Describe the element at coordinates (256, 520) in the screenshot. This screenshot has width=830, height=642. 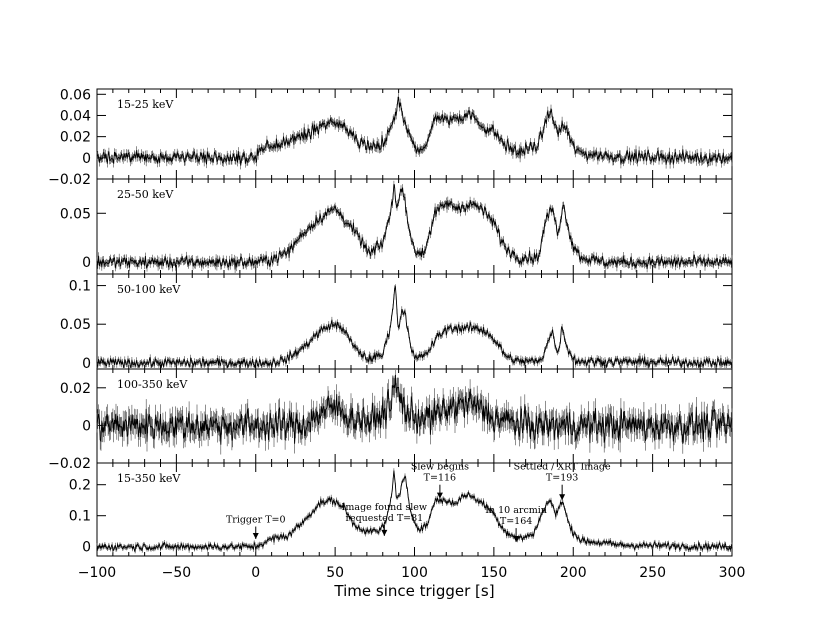
I see `annotation-text: Trigger T=0` at that location.